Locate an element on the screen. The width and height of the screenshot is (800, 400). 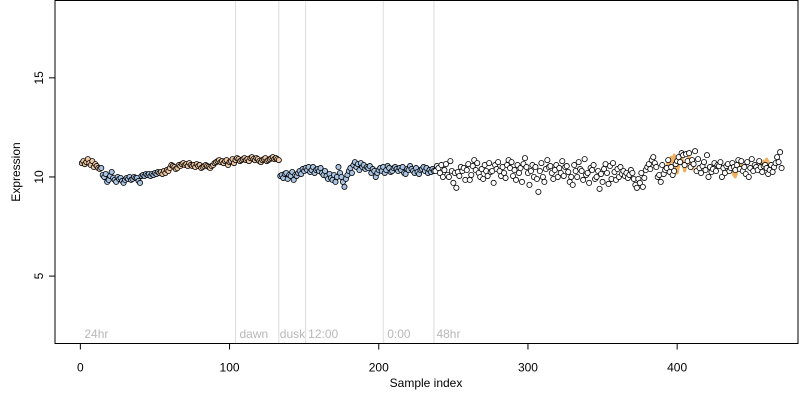
y-tick-label: 15 is located at coordinates (39, 78).